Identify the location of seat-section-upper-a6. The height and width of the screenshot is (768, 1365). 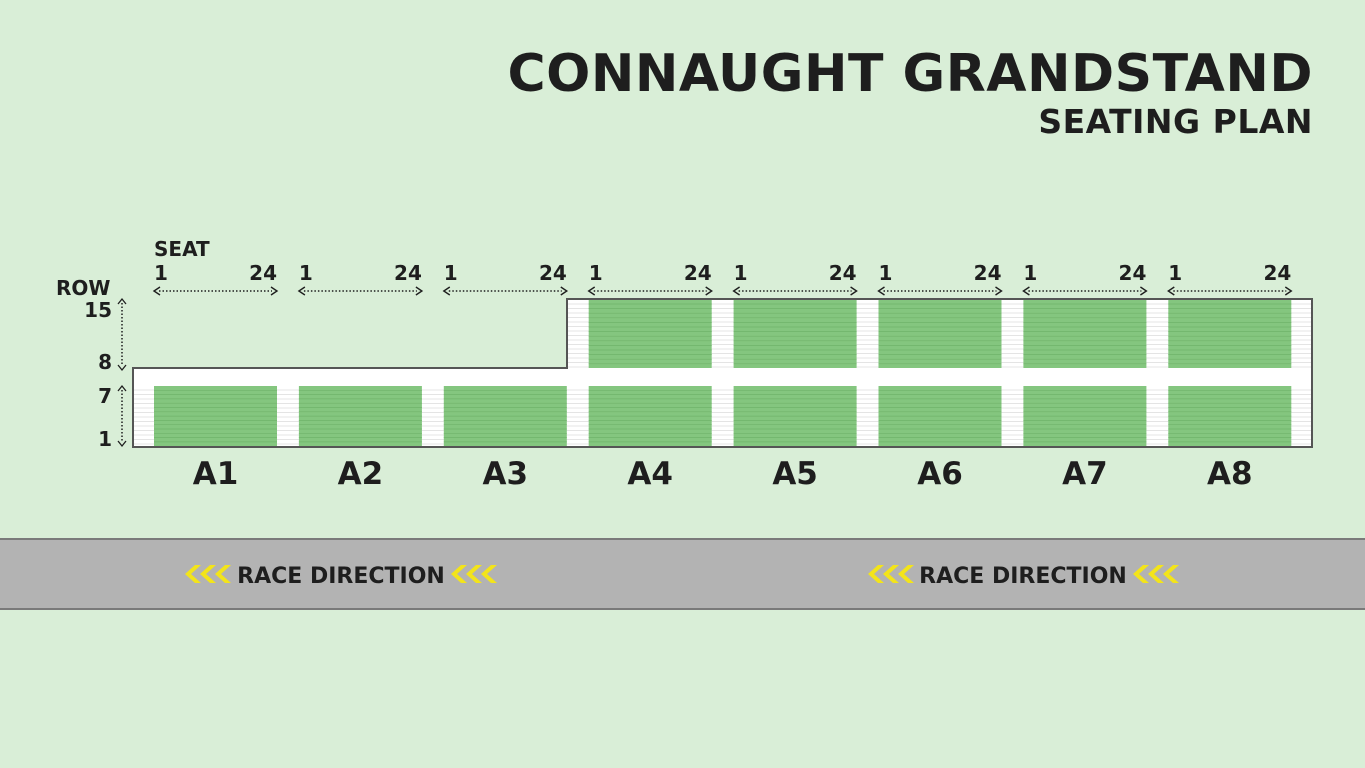
(940, 334).